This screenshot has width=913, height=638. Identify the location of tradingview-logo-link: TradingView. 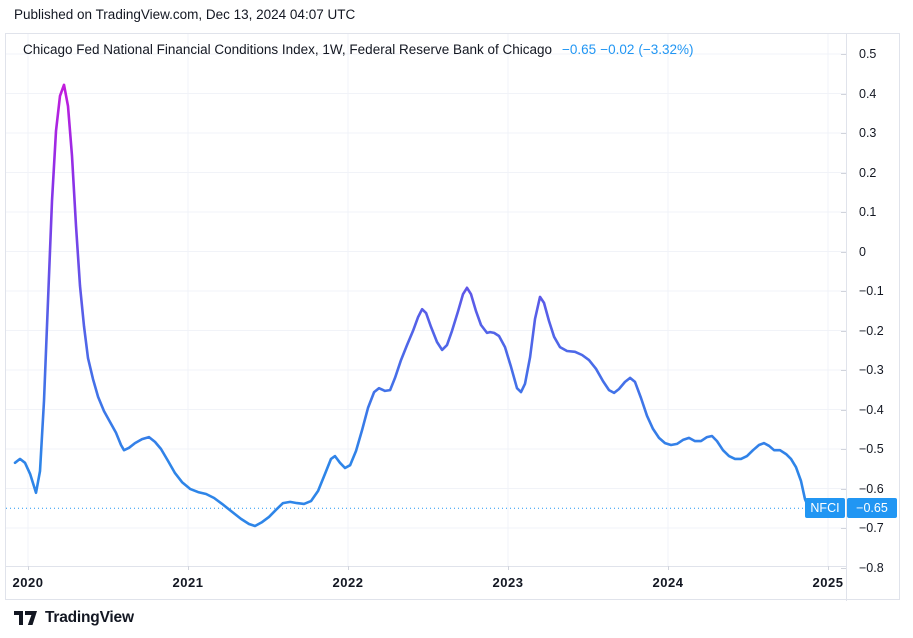
(74, 618).